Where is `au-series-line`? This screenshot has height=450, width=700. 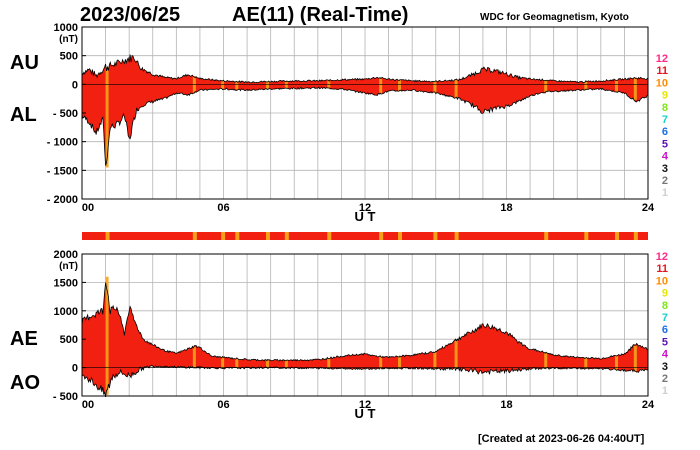 au-series-line is located at coordinates (365, 69).